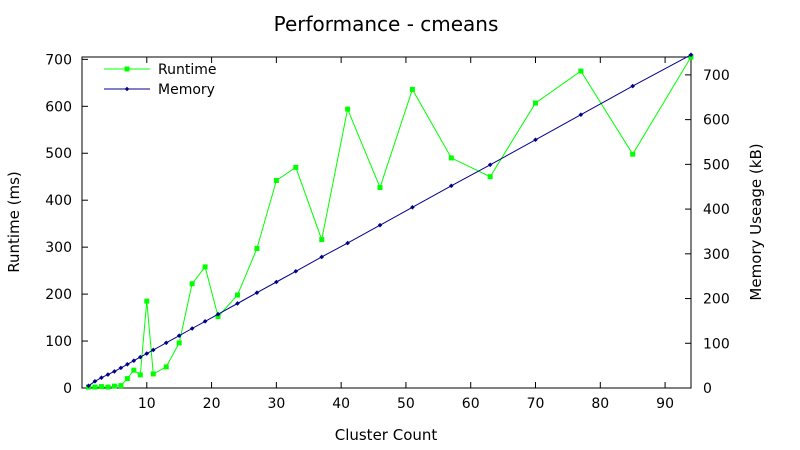 Image resolution: width=800 pixels, height=450 pixels. Describe the element at coordinates (665, 404) in the screenshot. I see `x-tick-label: 90` at that location.